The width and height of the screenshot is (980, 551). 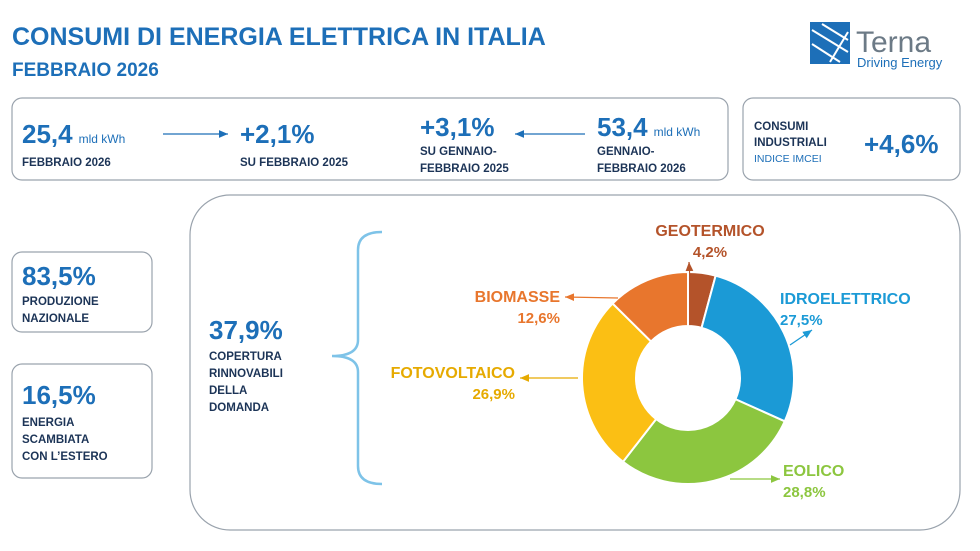 I want to click on side-label: NAZIONALE, so click(x=55, y=319).